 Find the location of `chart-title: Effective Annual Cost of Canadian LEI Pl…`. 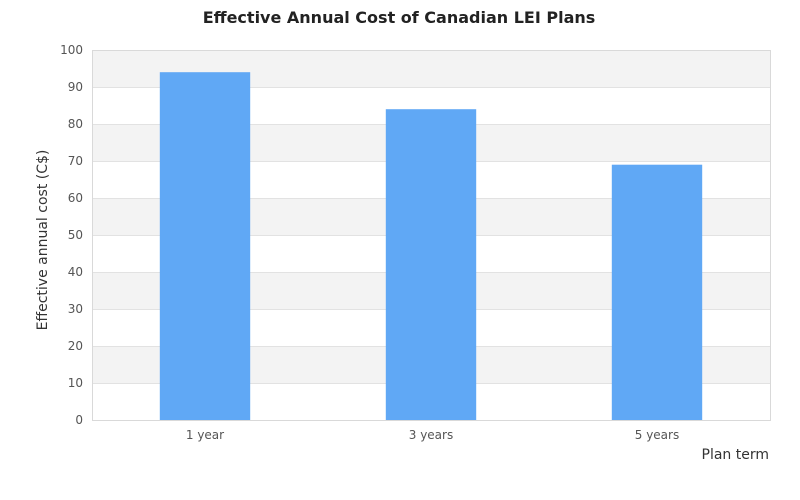

chart-title: Effective Annual Cost of Canadian LEI Pl… is located at coordinates (399, 17).